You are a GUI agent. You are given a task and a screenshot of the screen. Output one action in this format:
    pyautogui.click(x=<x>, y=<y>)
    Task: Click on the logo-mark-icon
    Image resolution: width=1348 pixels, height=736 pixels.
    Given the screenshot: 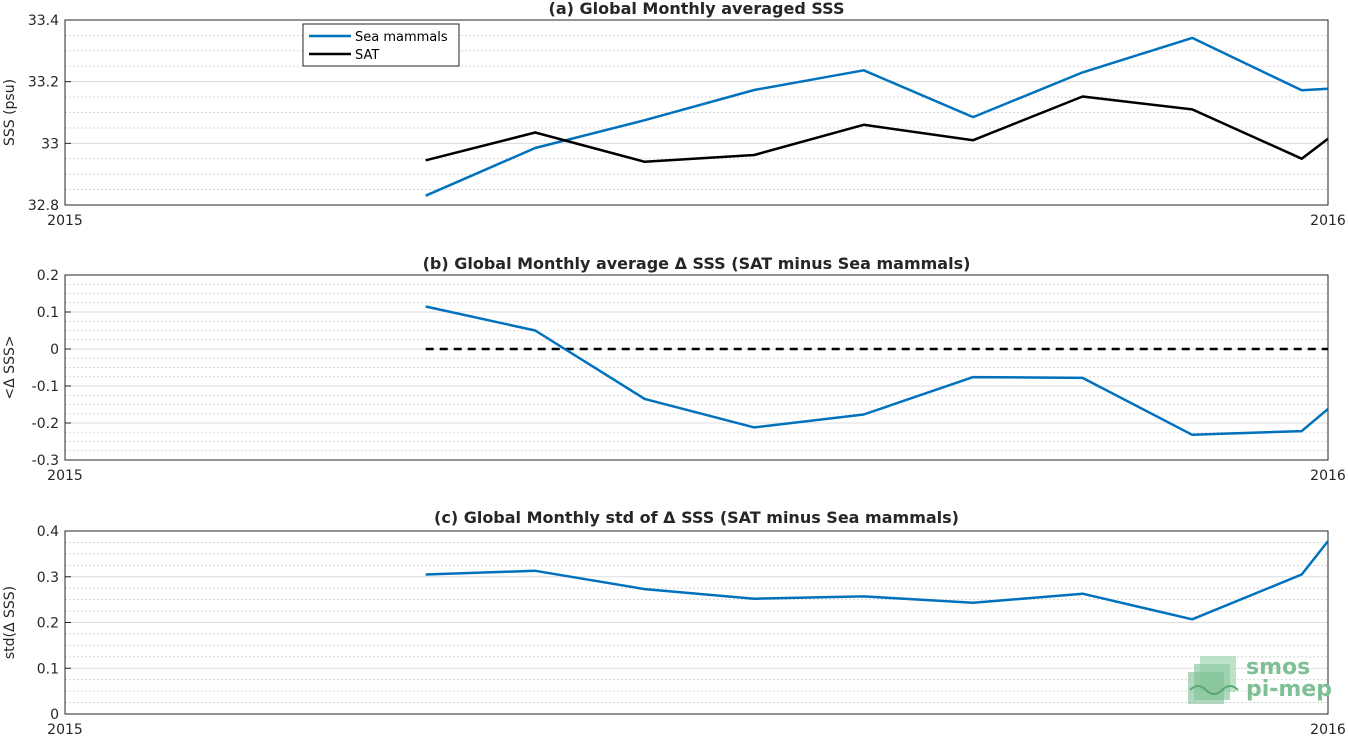 What is the action you would take?
    pyautogui.click(x=1213, y=680)
    